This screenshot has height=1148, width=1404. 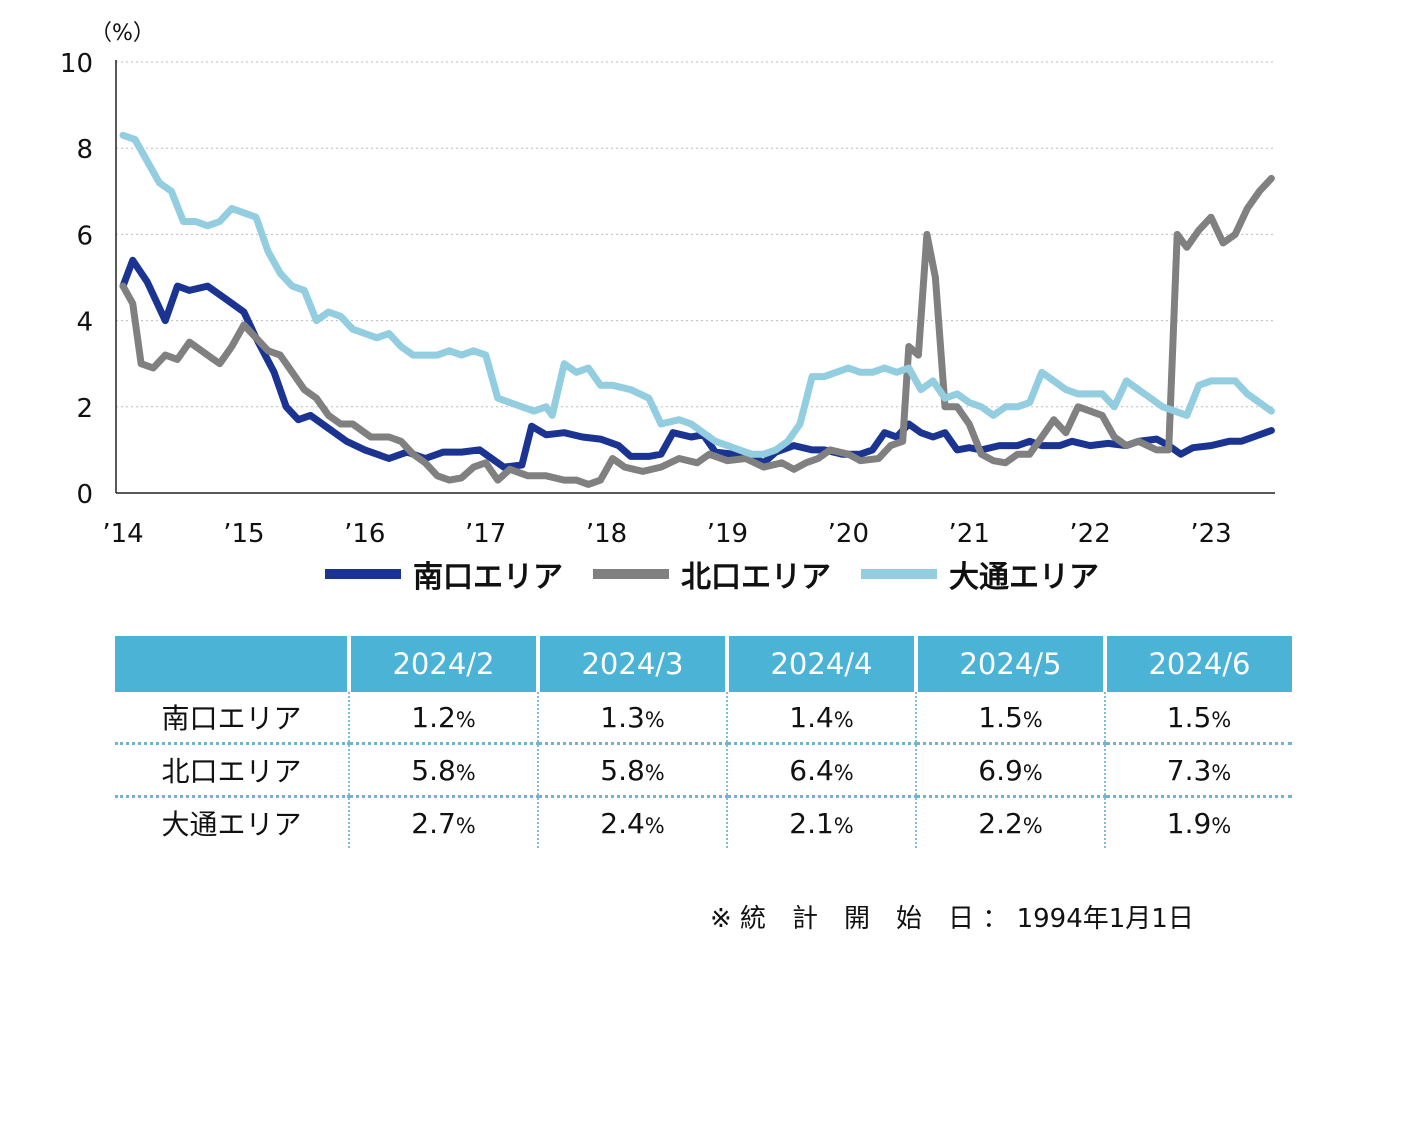 What do you see at coordinates (232, 822) in the screenshot?
I see `row-label: 大通エリア` at bounding box center [232, 822].